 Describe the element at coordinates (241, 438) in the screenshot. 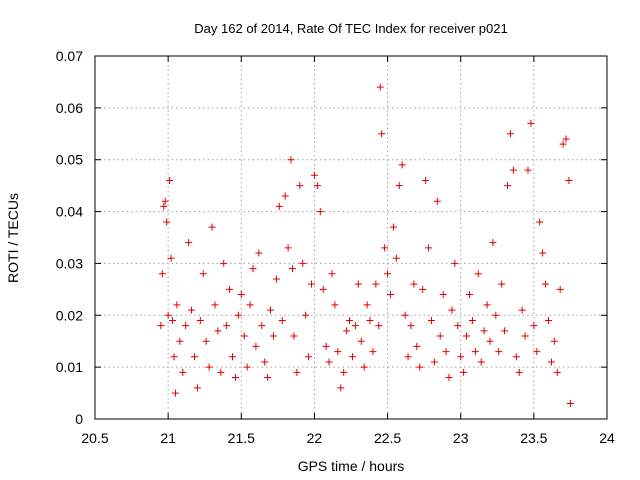

I see `x-tick-label: 21.5` at that location.